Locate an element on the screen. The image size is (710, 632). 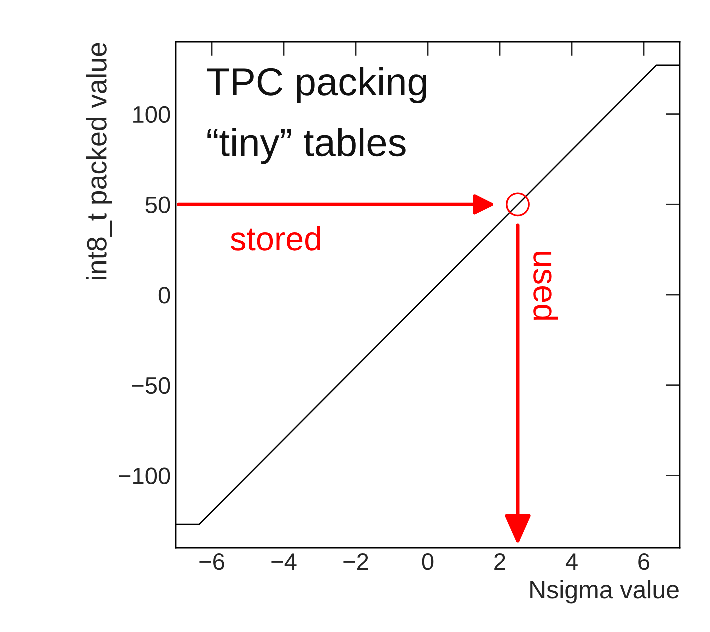
x-tick-label: 4 is located at coordinates (572, 562).